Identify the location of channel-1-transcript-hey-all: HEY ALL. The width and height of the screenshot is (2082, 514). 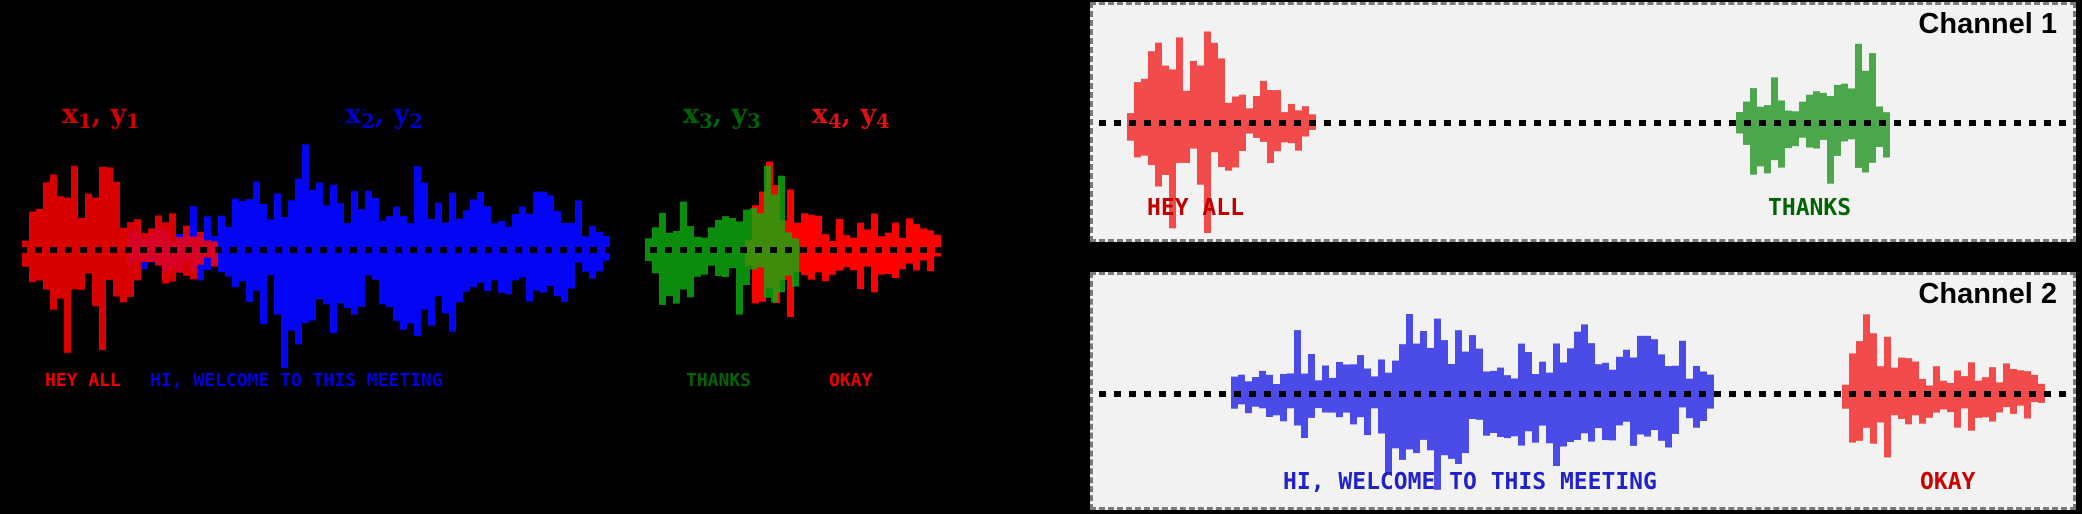
(1195, 208).